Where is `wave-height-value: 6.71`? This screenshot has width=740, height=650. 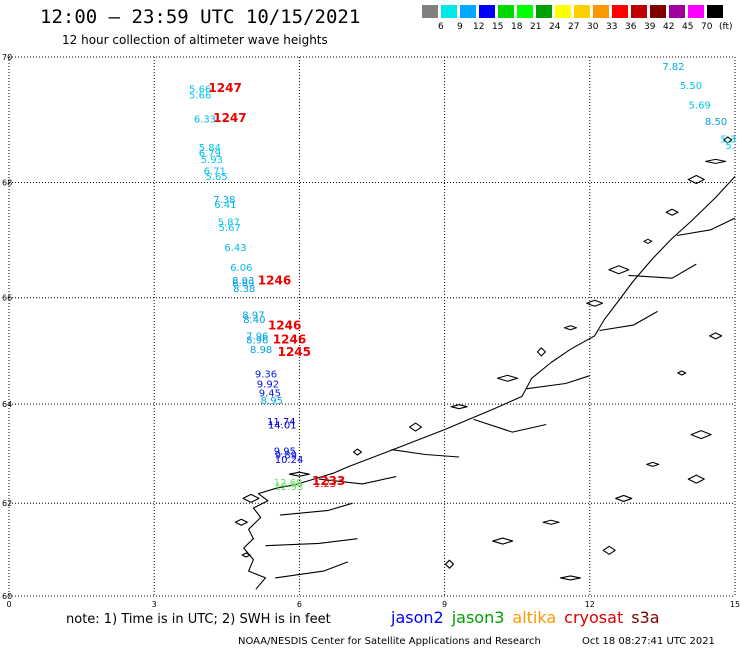
wave-height-value: 6.71 is located at coordinates (215, 172).